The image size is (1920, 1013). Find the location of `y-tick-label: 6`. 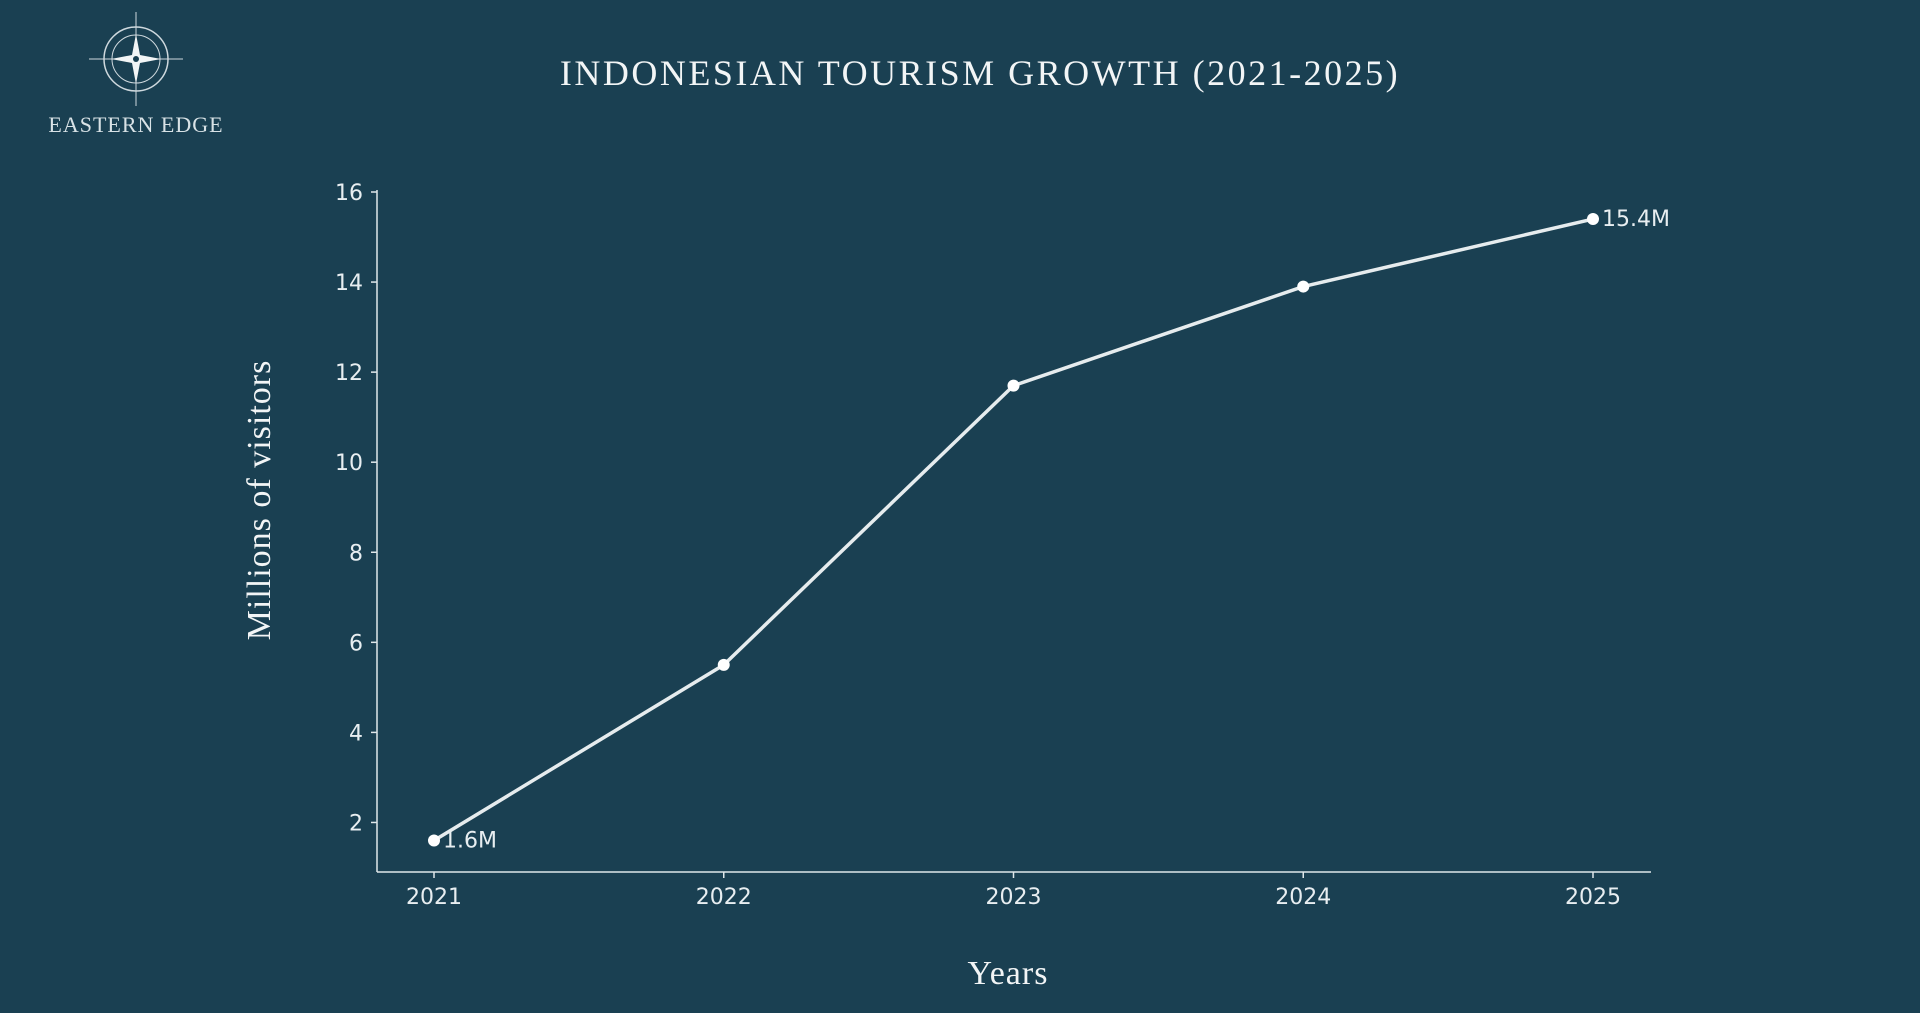

y-tick-label: 6 is located at coordinates (356, 643).